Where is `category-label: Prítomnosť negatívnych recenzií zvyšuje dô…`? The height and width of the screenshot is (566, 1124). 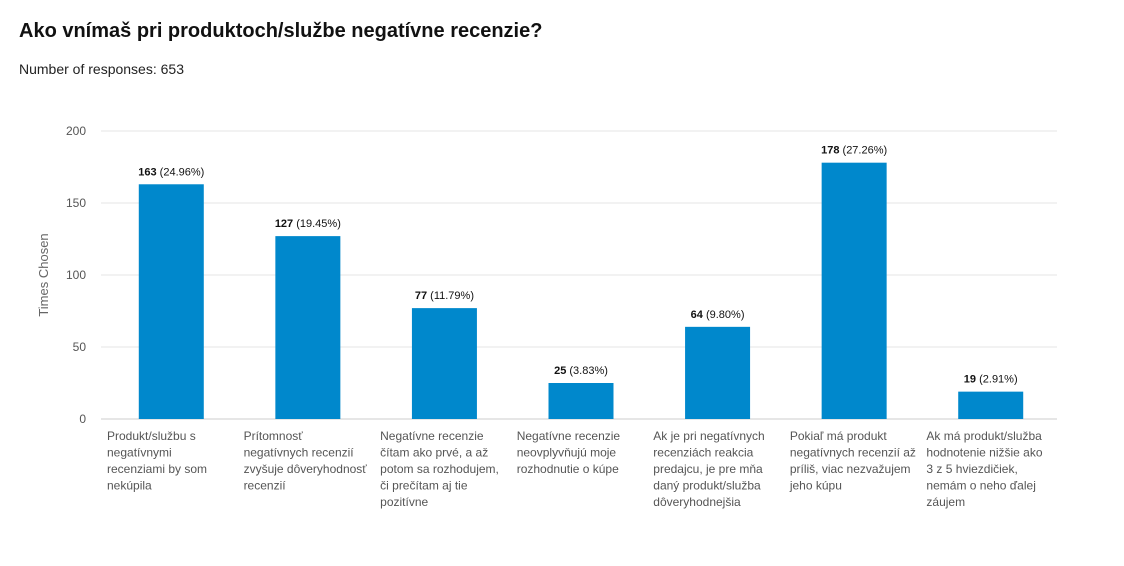
category-label: Prítomnosť negatívnych recenzií zvyšuje dô… is located at coordinates (306, 461).